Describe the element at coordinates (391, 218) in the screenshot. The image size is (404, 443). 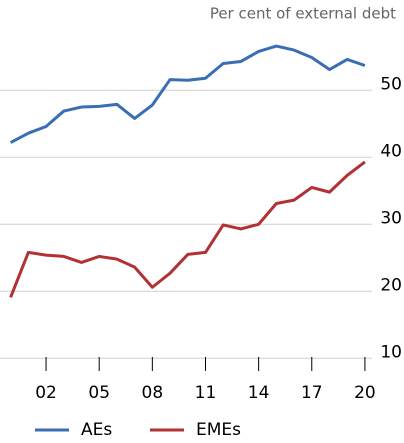
I see `y-tick-label: 30` at that location.